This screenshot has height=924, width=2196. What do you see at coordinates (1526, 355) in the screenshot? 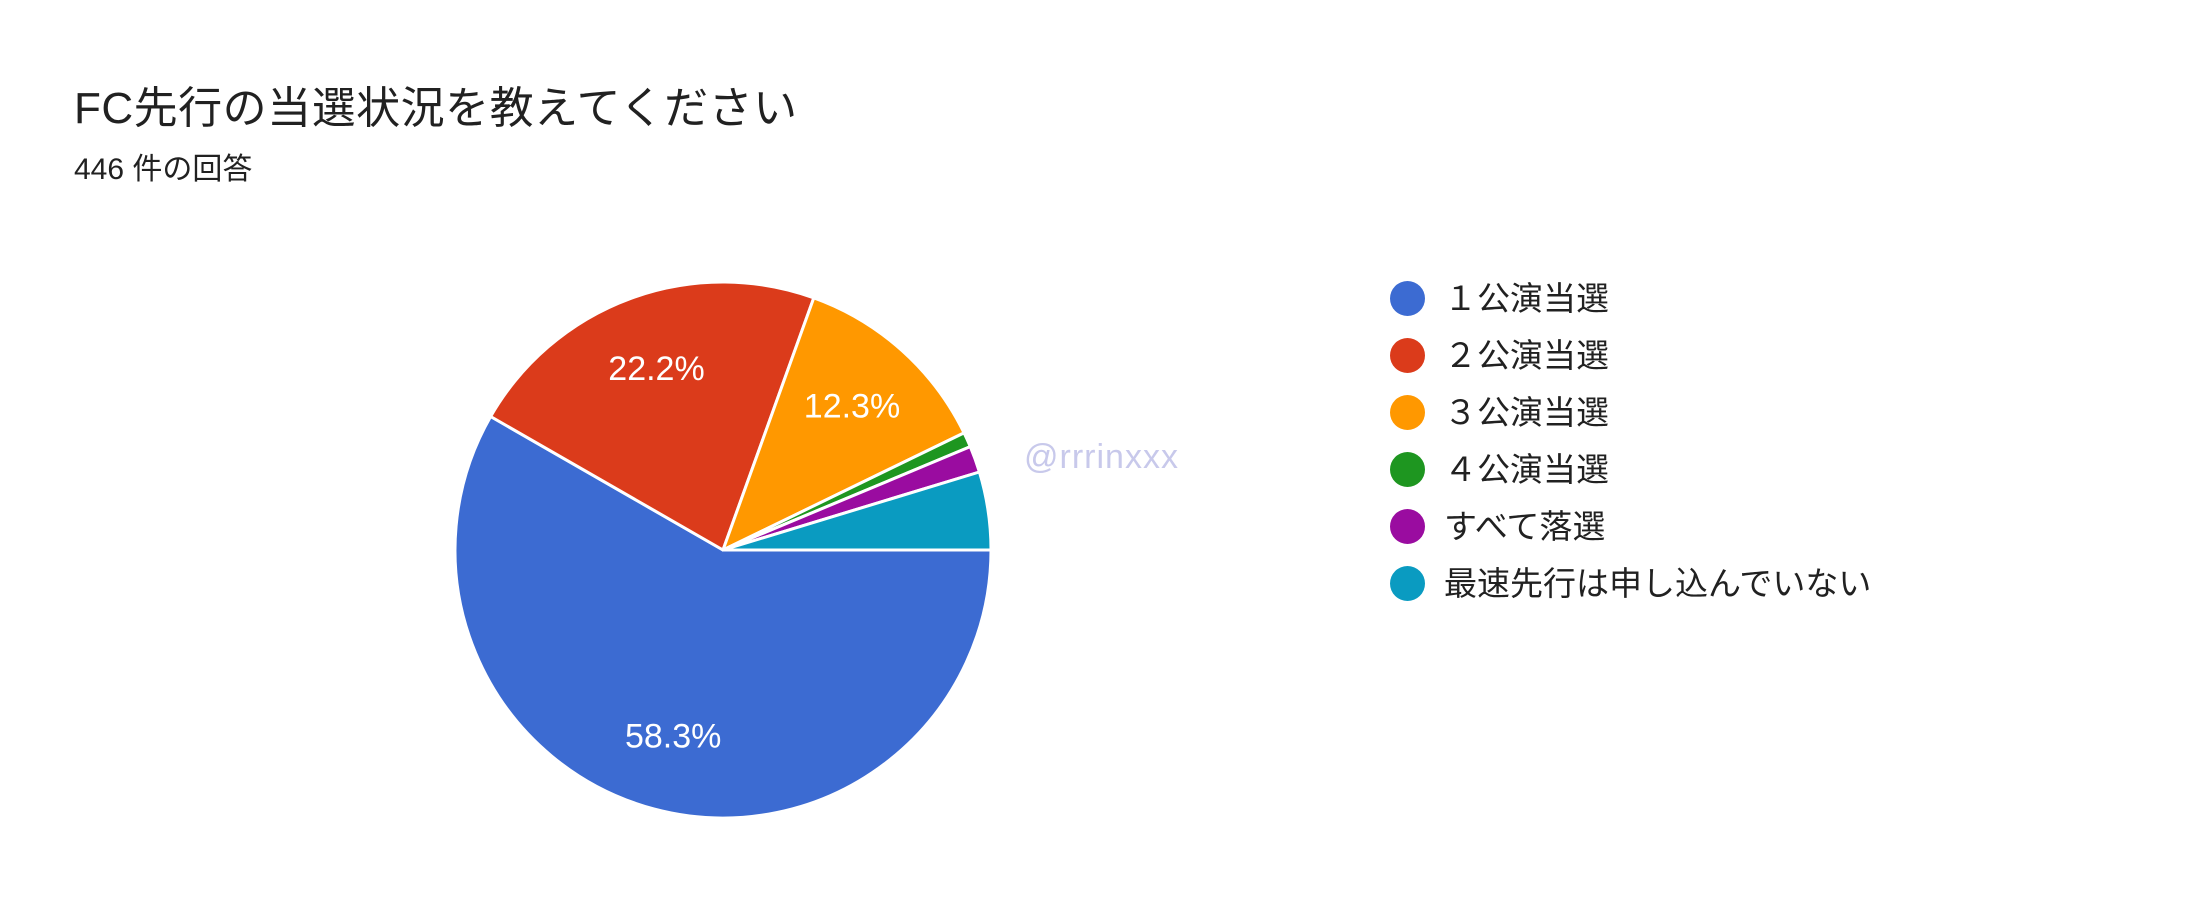
I see `legend-label: ２公演当選` at bounding box center [1526, 355].